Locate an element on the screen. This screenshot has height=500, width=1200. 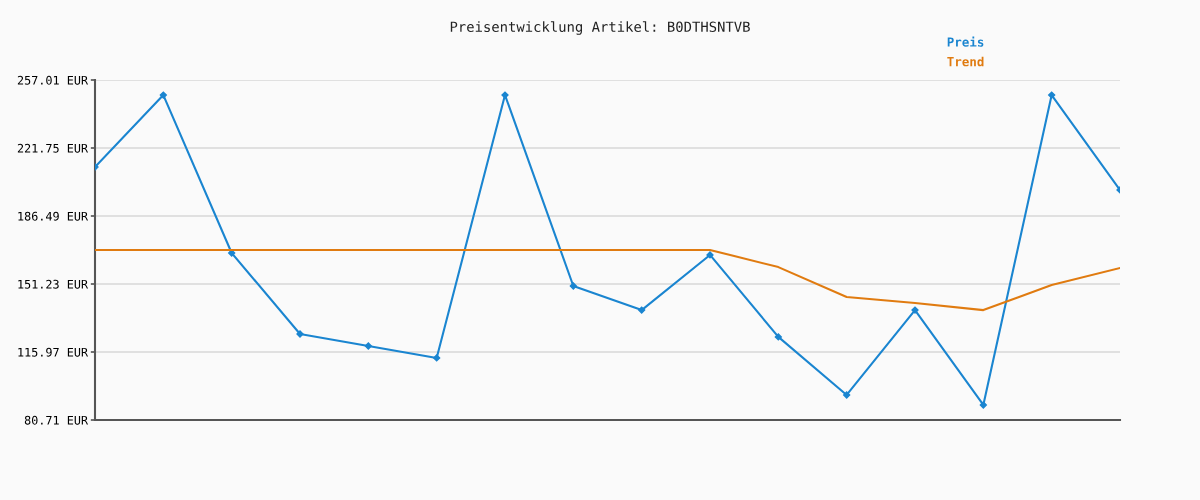
y-tick-label: 115.97 EUR is located at coordinates (53, 352).